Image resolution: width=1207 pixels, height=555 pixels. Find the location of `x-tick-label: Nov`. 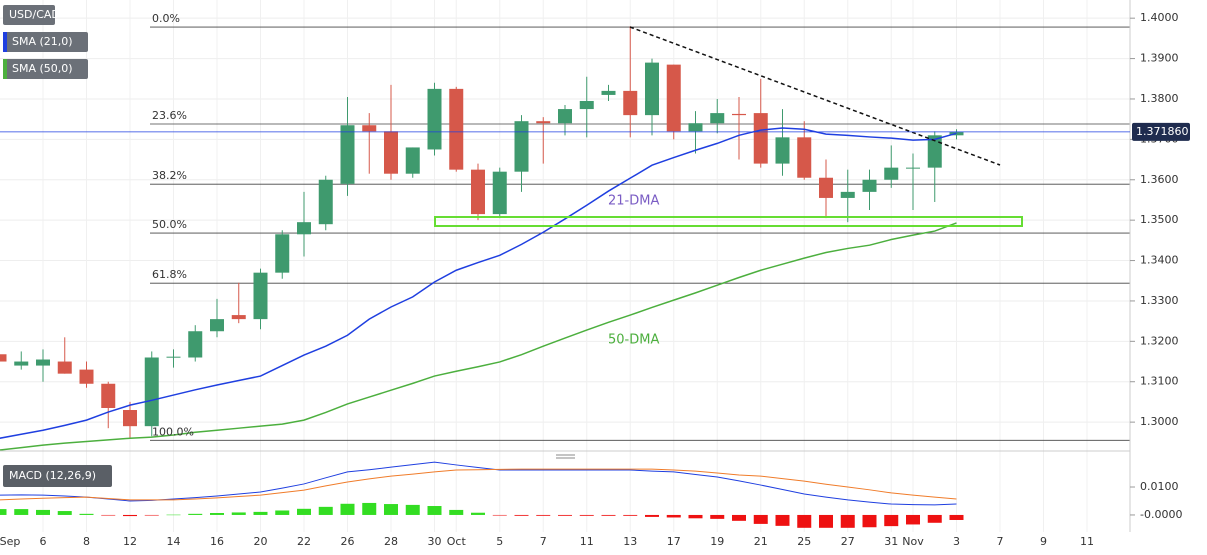

x-tick-label: Nov is located at coordinates (913, 541).